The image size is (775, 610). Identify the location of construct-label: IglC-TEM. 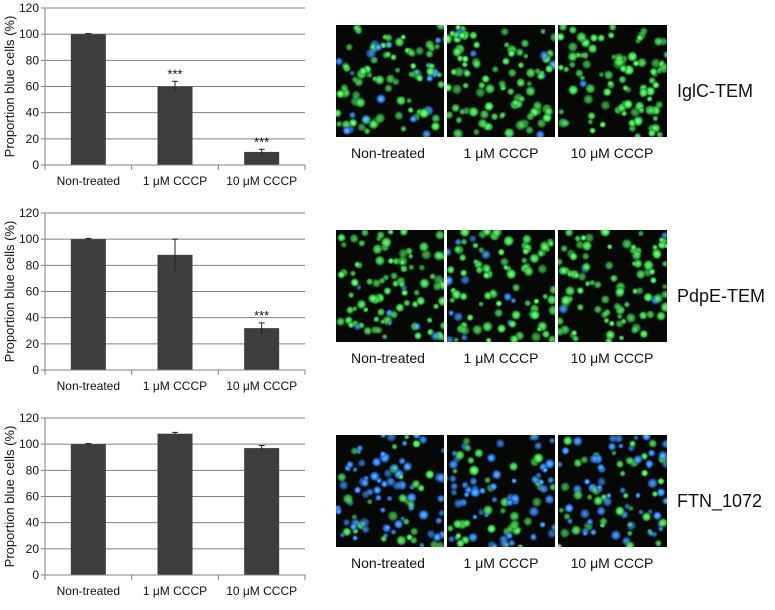
(715, 91).